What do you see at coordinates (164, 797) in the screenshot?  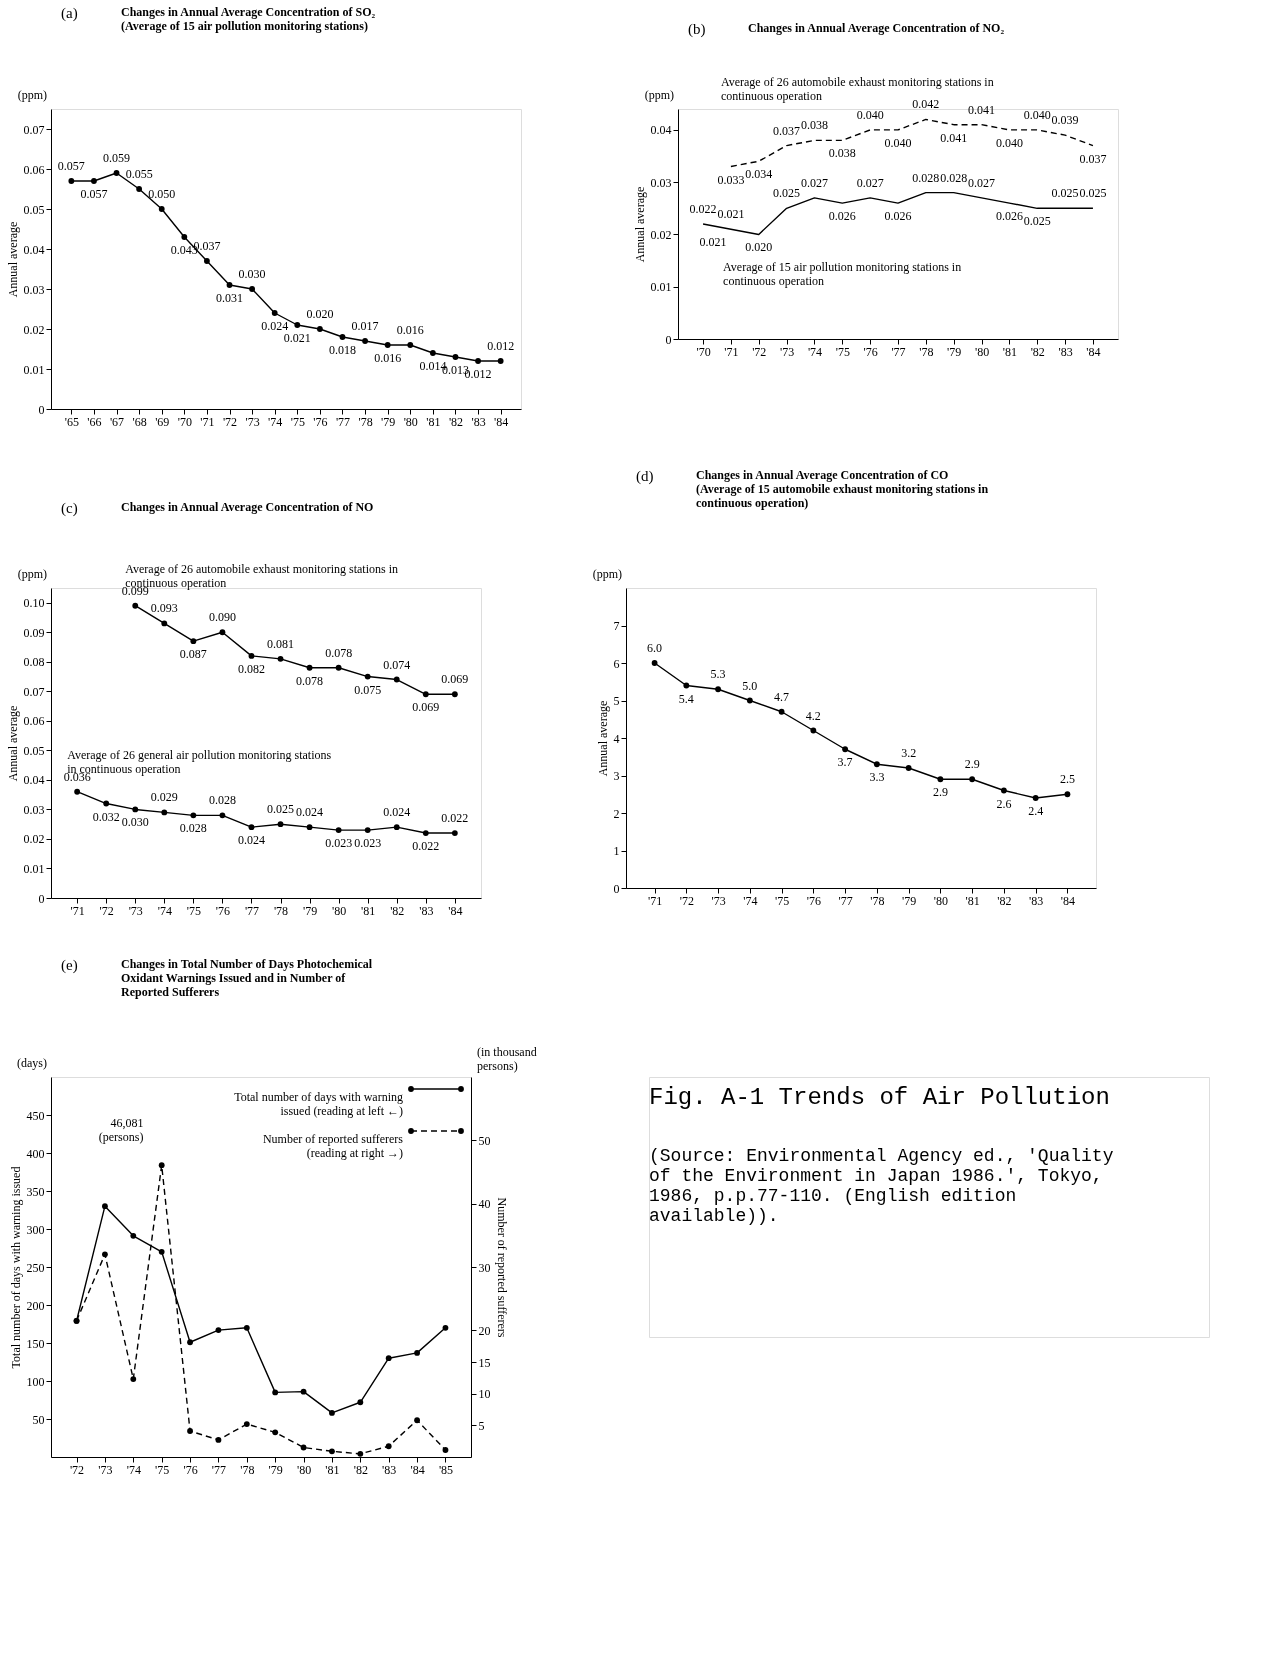 I see `data-label: 0.029` at bounding box center [164, 797].